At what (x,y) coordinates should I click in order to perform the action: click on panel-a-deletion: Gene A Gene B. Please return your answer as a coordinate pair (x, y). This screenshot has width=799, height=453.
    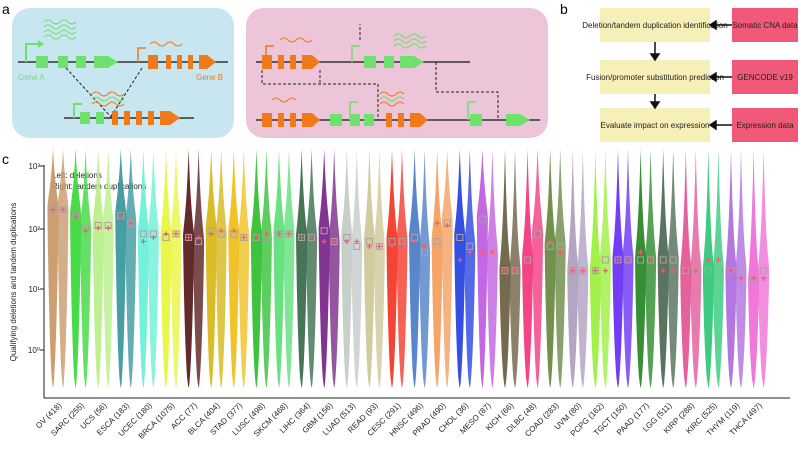
    Looking at the image, I should click on (123, 73).